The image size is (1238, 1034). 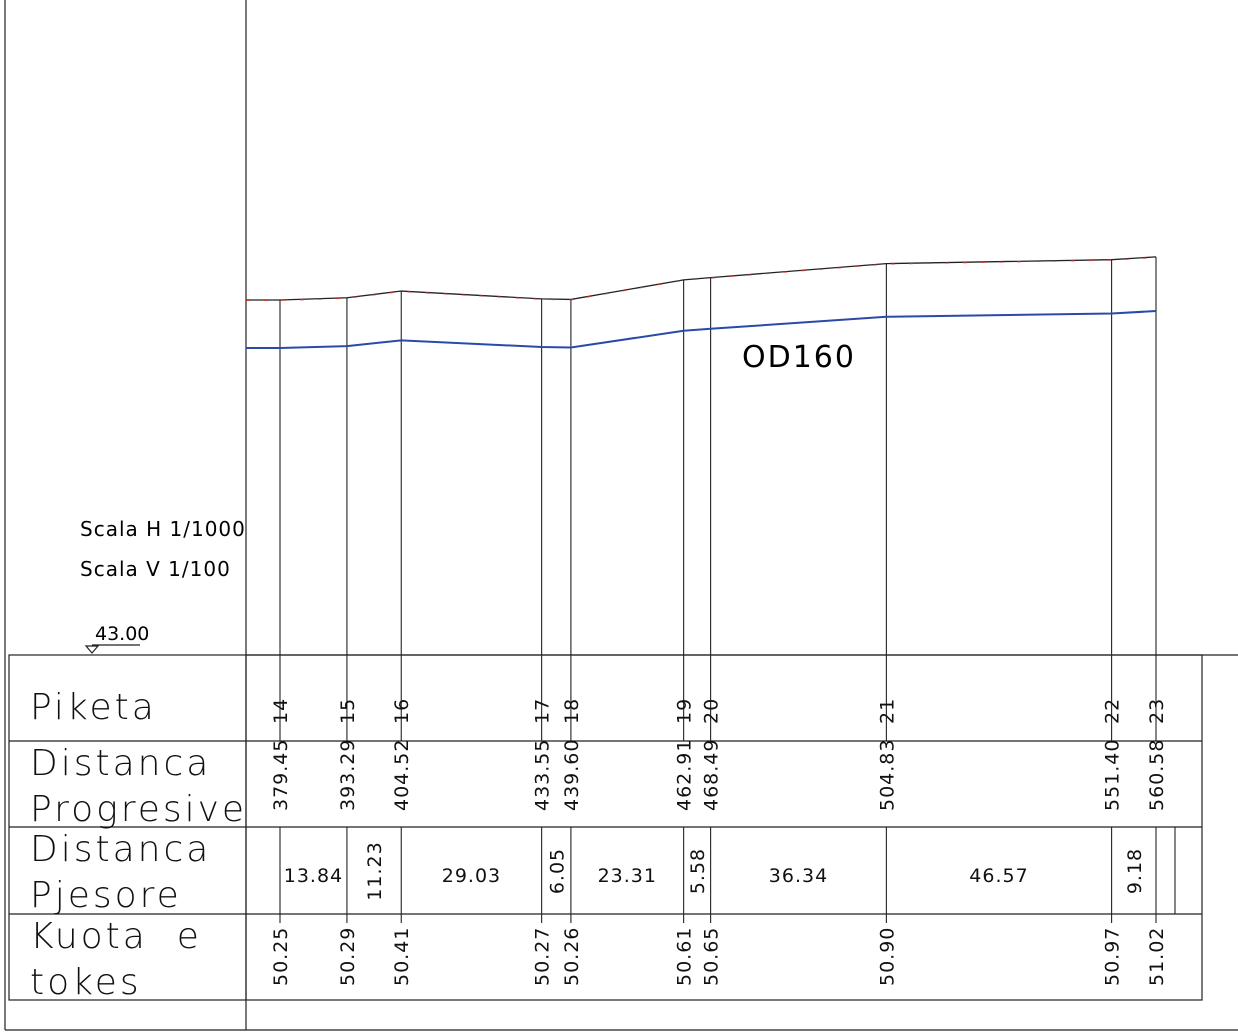 What do you see at coordinates (281, 956) in the screenshot?
I see `kuota-value: 50.25` at bounding box center [281, 956].